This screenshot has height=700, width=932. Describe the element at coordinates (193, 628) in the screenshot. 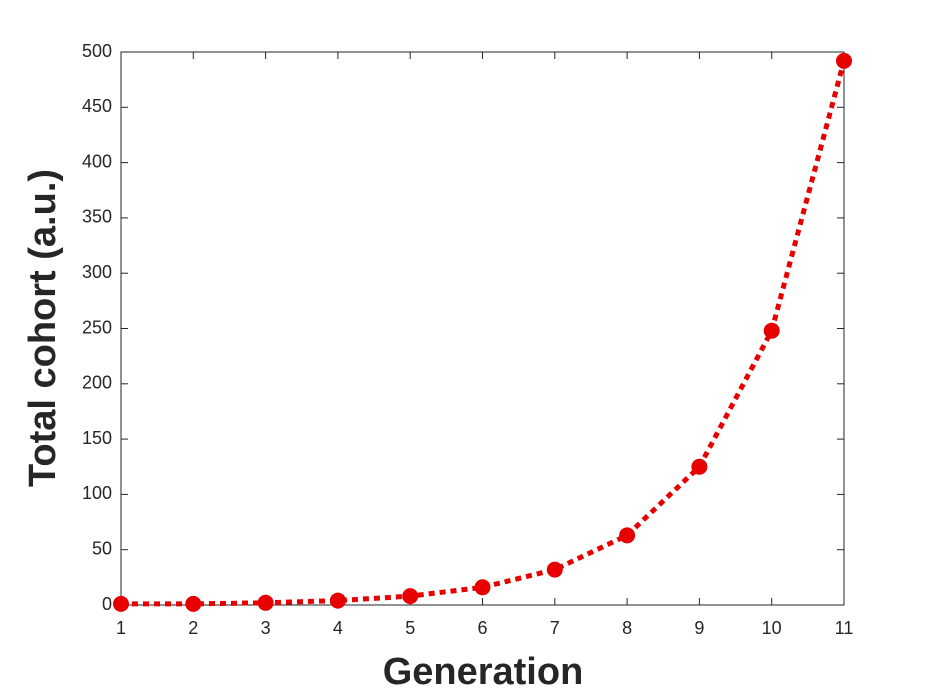

I see `x-tick-label: 2` at that location.